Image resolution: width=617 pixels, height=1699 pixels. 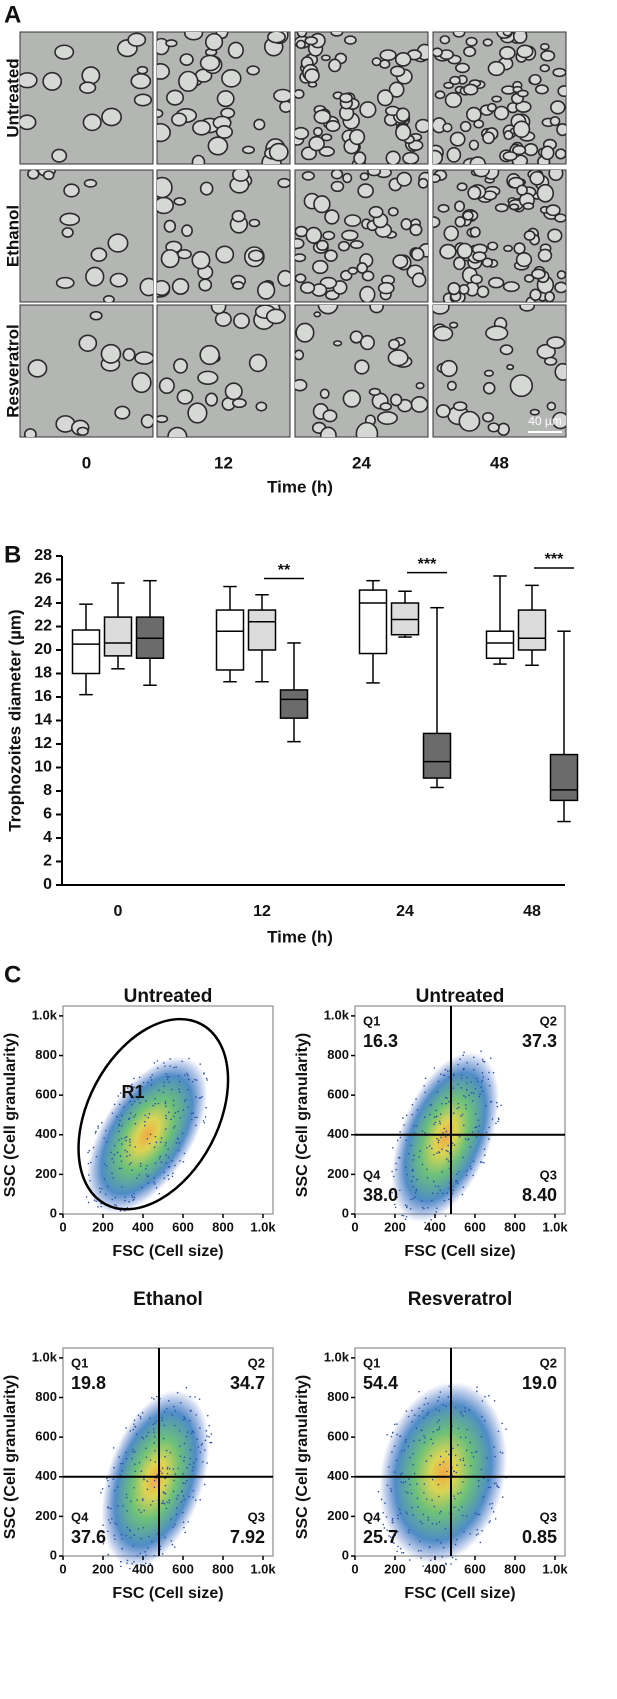 What do you see at coordinates (43, 767) in the screenshot?
I see `y-tick-label: 10` at bounding box center [43, 767].